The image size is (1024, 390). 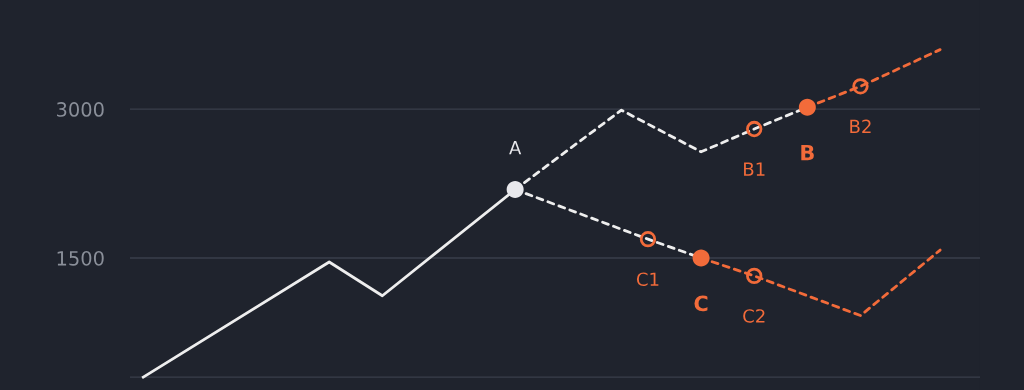 What do you see at coordinates (80, 109) in the screenshot?
I see `y-tick-label: 3000` at bounding box center [80, 109].